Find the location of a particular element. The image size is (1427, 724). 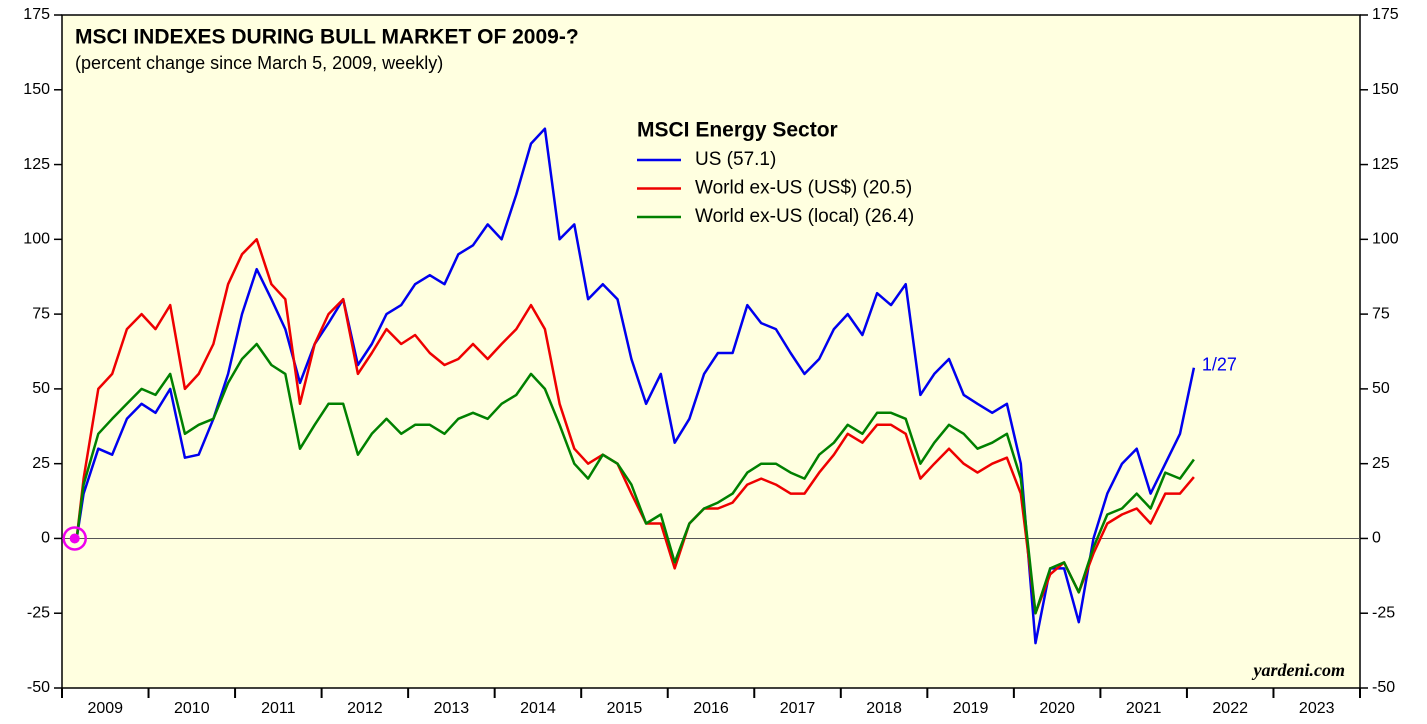

y-tick-label: 0 is located at coordinates (45, 538).